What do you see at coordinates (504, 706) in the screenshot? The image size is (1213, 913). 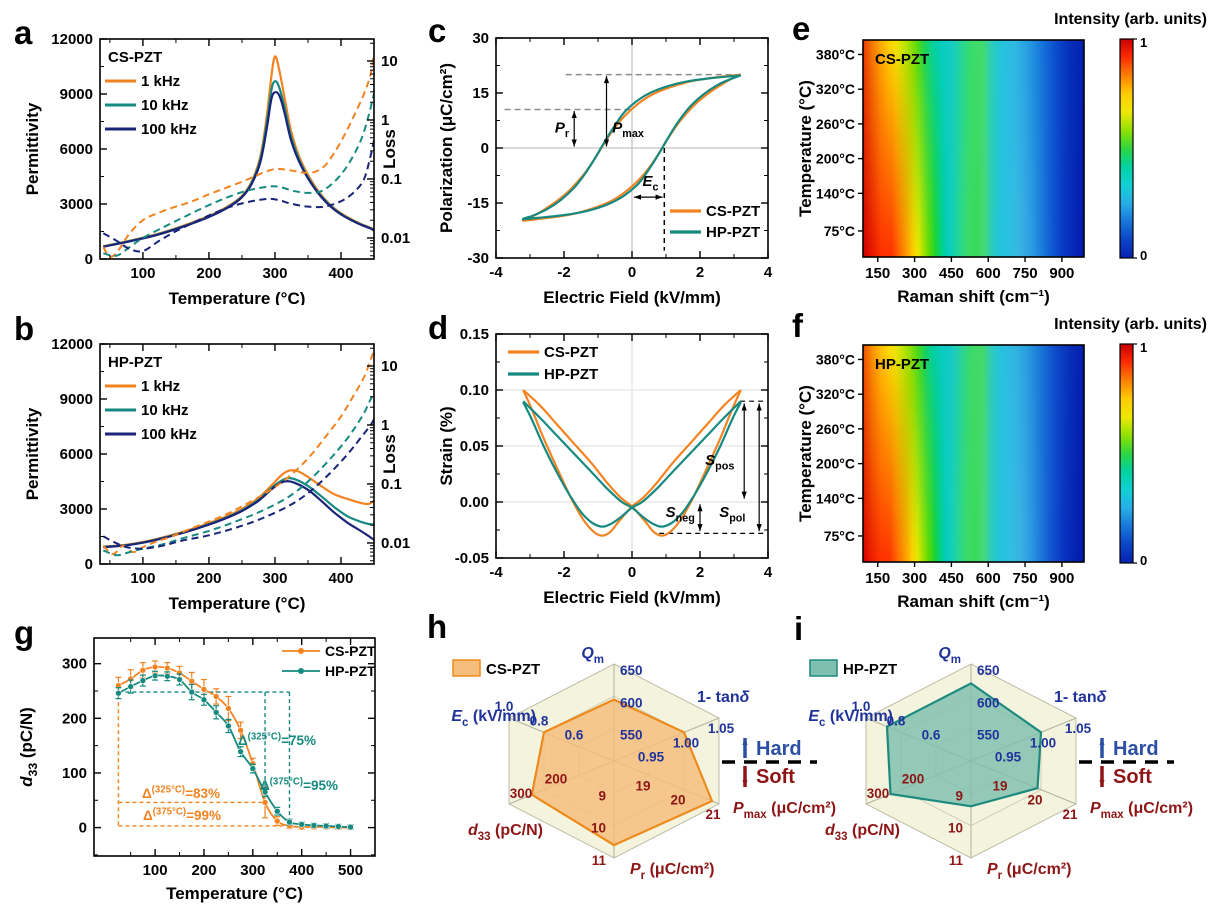 I see `svg-text: 1.0` at bounding box center [504, 706].